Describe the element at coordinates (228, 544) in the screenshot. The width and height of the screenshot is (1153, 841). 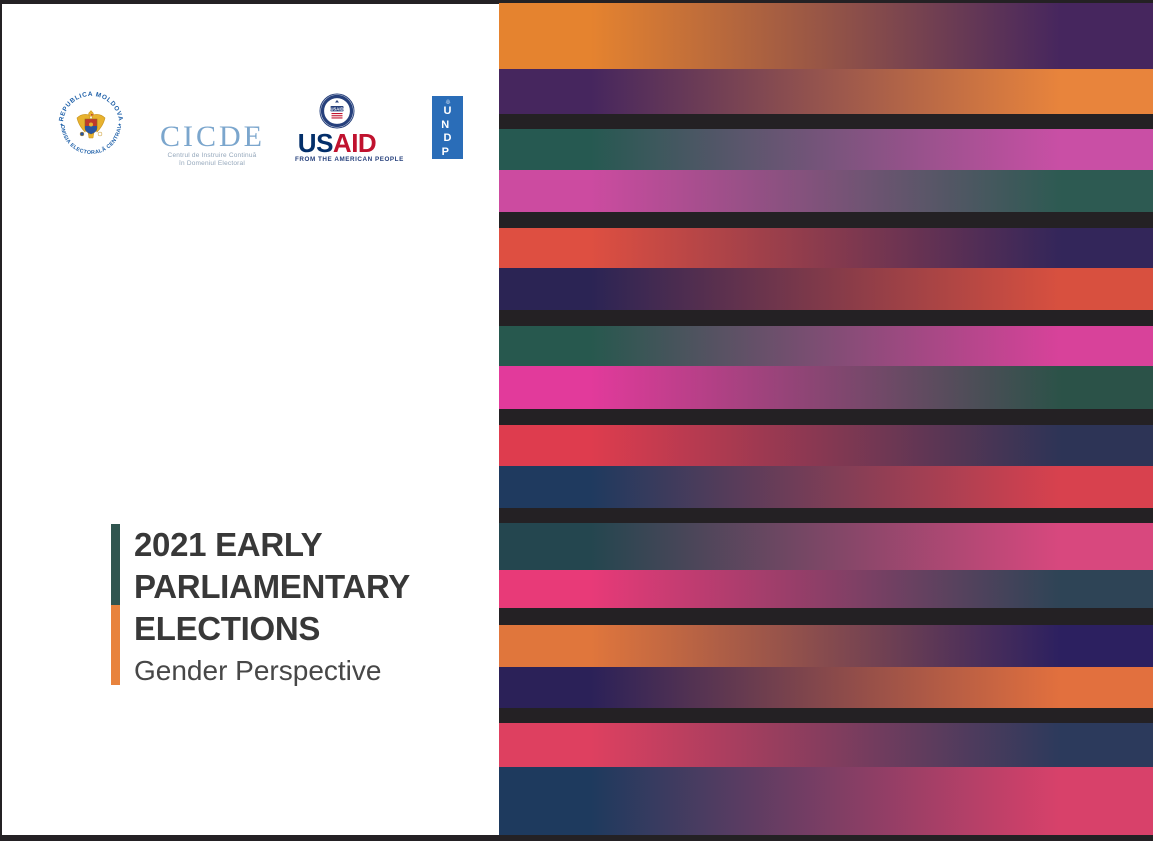
I see `title-line-1: 2021 EARLY` at that location.